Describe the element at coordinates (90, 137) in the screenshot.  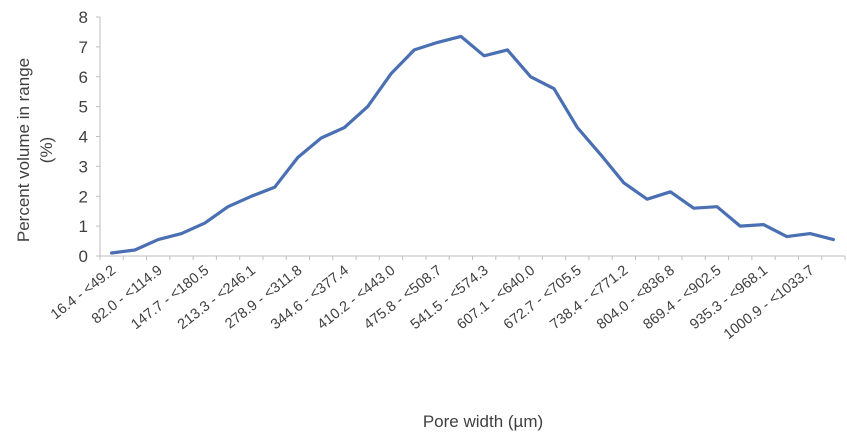
I see `y-axis: 0 1 2 3 4 5 6 7 8` at that location.